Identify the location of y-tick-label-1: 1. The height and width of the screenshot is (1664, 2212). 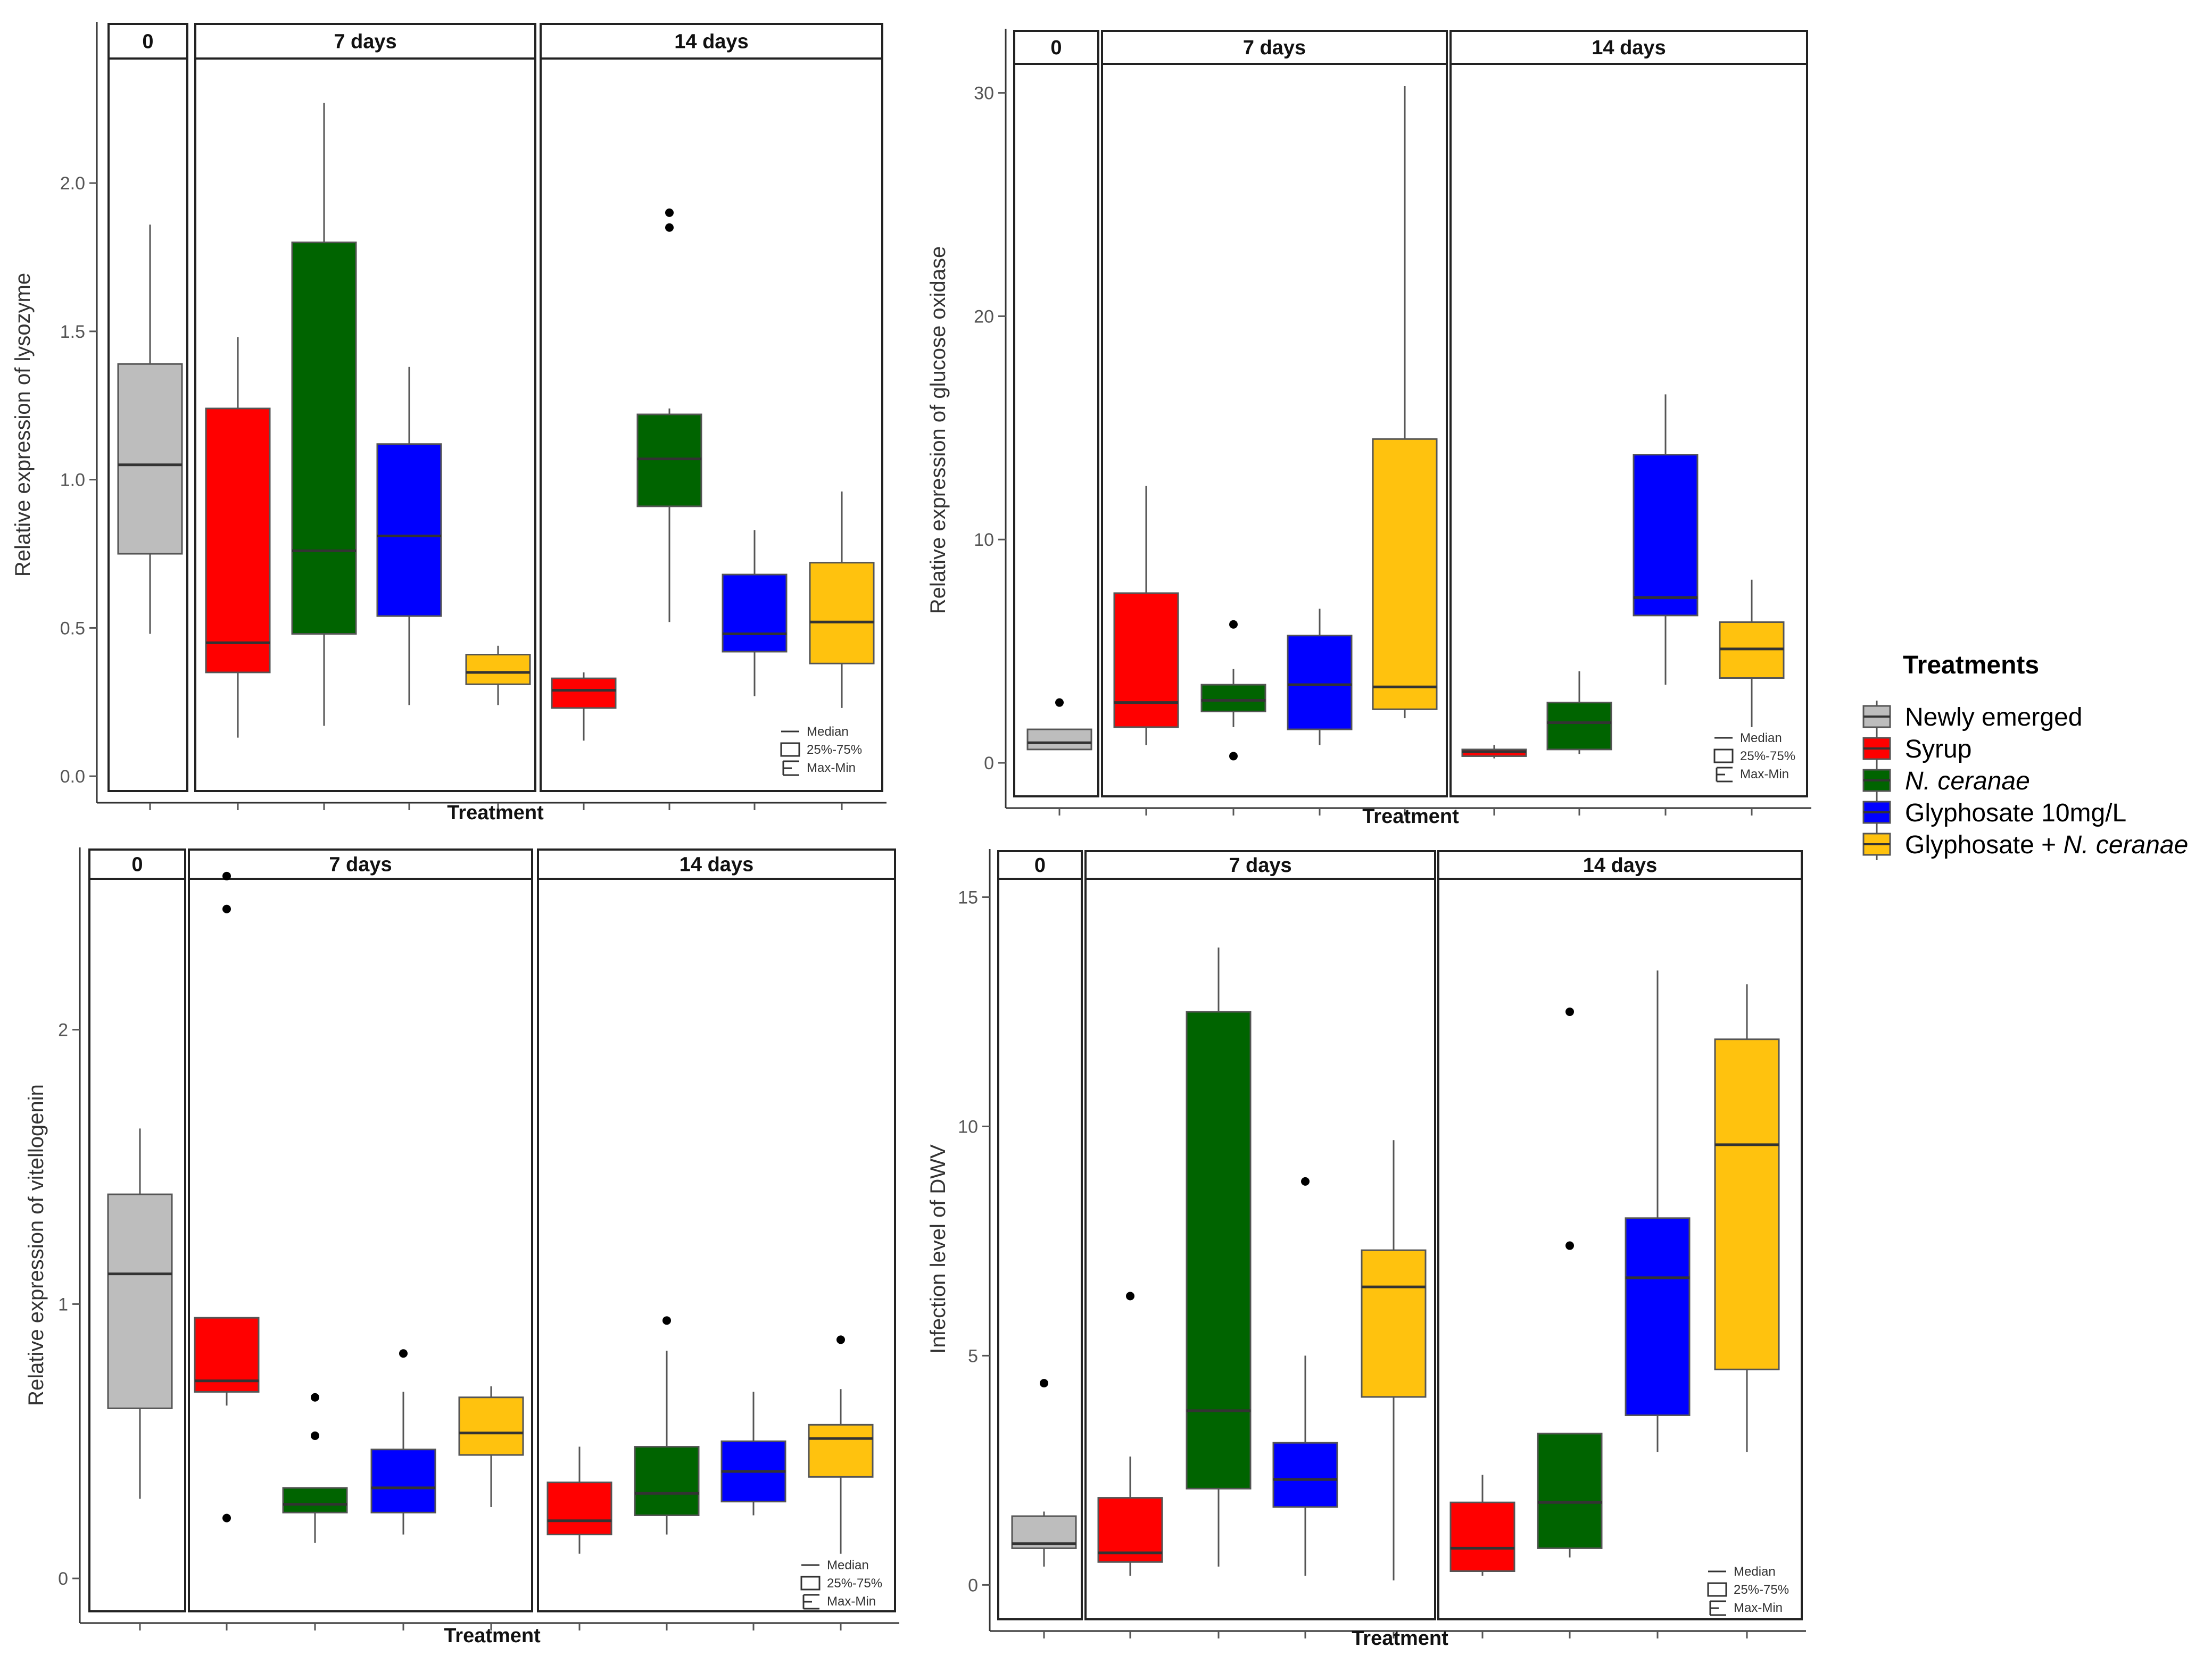
(63, 1304).